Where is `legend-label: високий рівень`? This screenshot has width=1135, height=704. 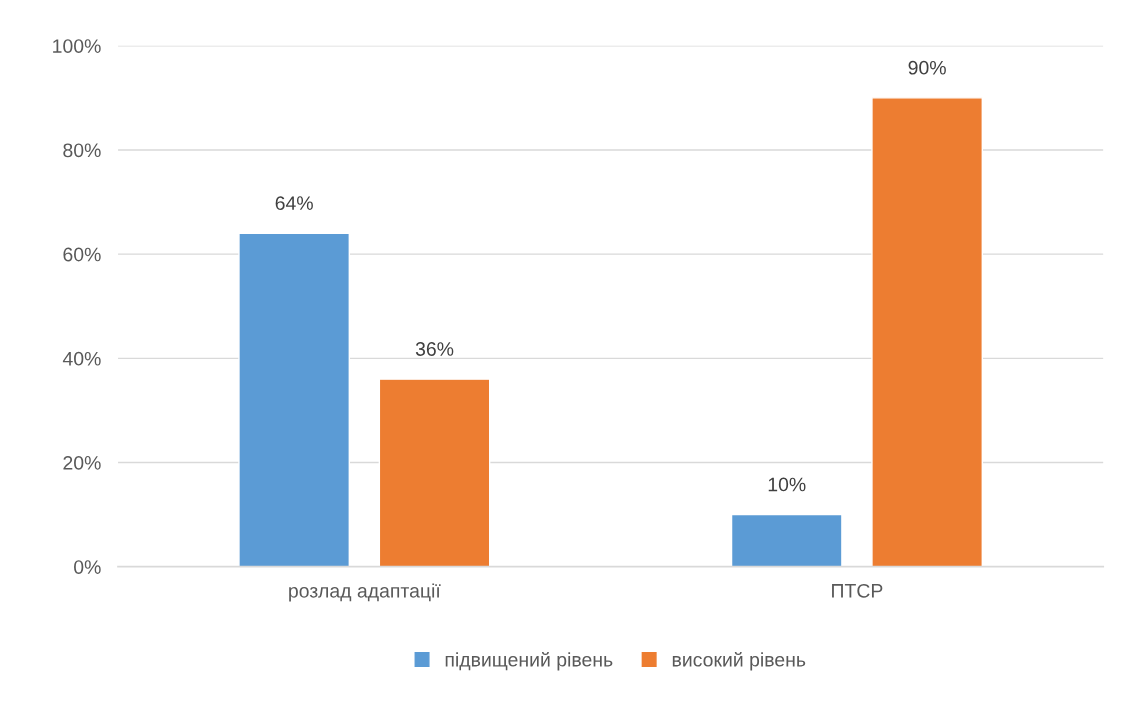 legend-label: високий рівень is located at coordinates (739, 661).